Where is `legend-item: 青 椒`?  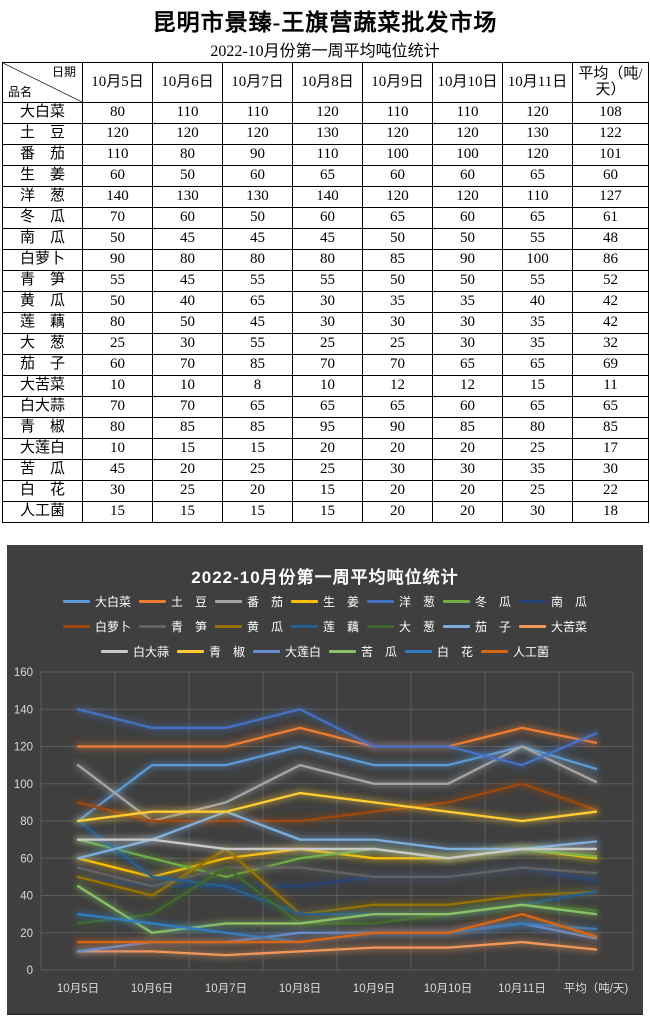 legend-item: 青 椒 is located at coordinates (210, 651).